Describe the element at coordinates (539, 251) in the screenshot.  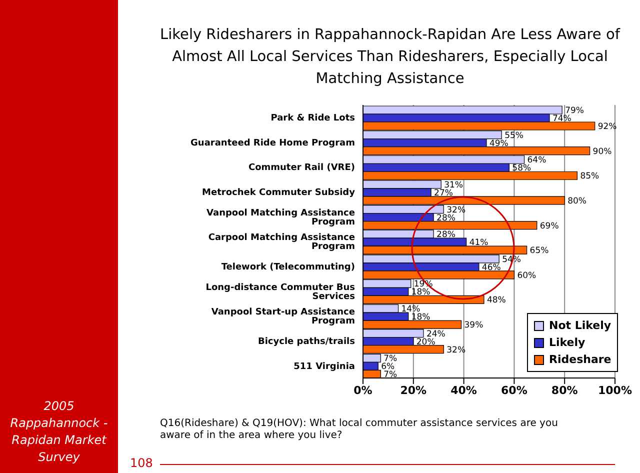
I see `data-label: 65%` at that location.